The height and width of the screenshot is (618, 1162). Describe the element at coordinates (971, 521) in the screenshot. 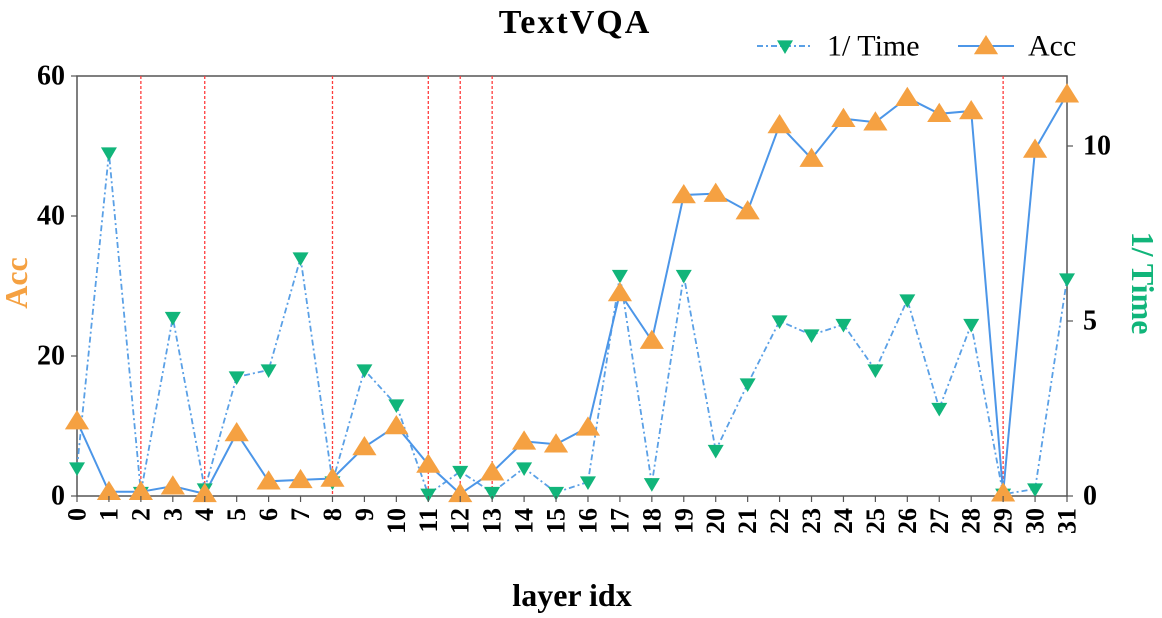

I see `x-tick-label: 28` at that location.